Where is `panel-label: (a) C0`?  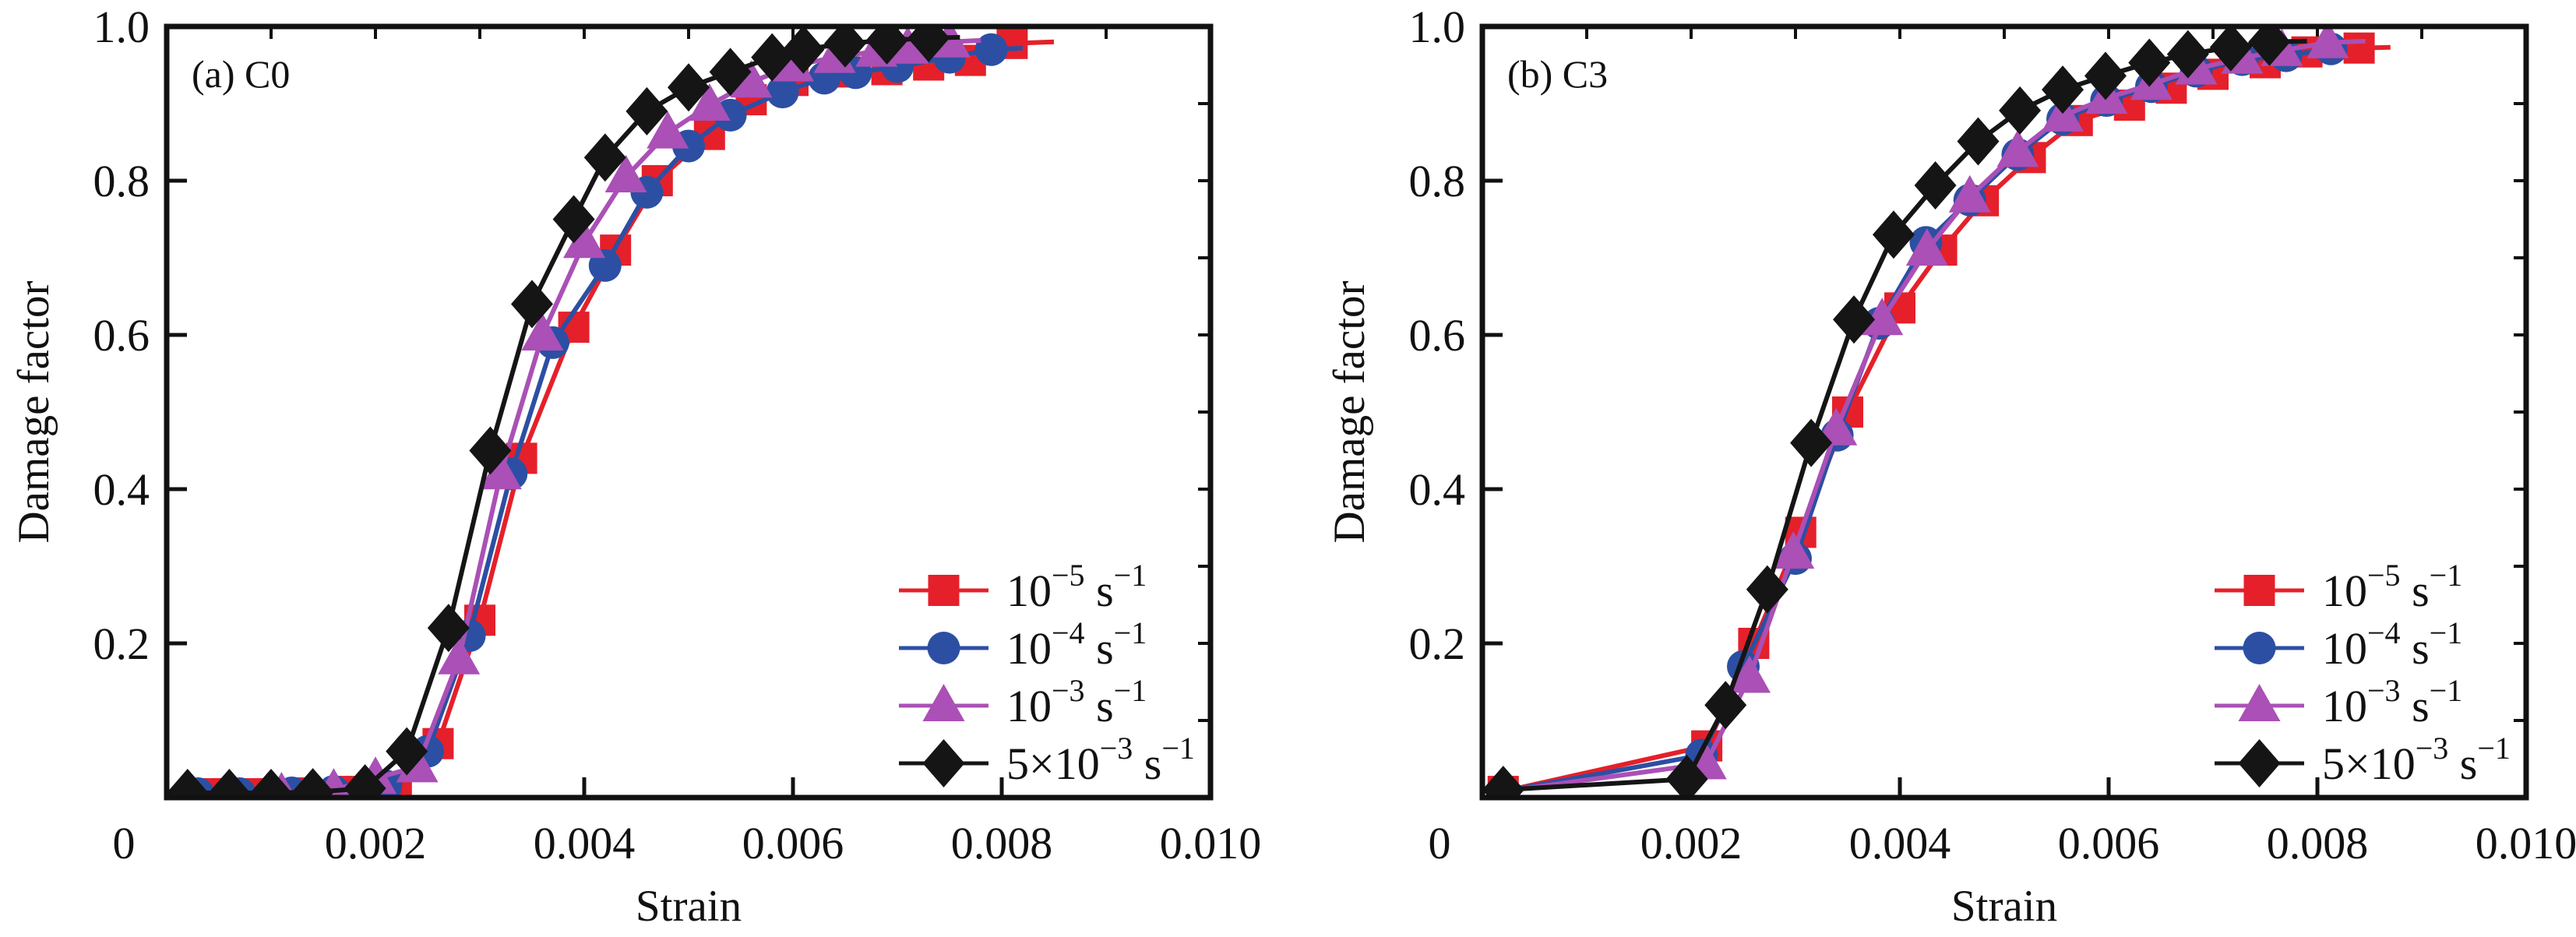
panel-label: (a) C0 is located at coordinates (241, 74).